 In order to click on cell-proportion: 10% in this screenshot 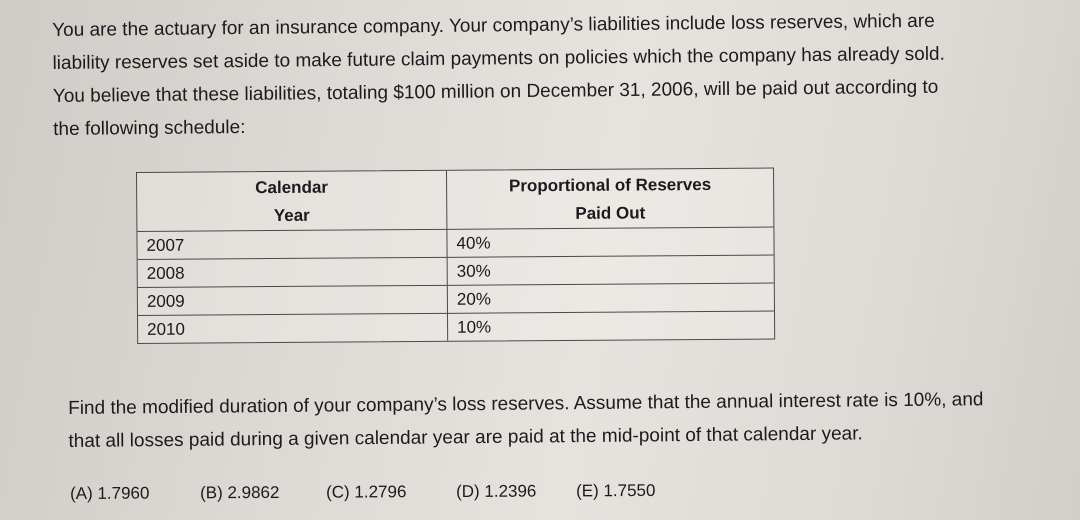, I will do `click(474, 327)`.